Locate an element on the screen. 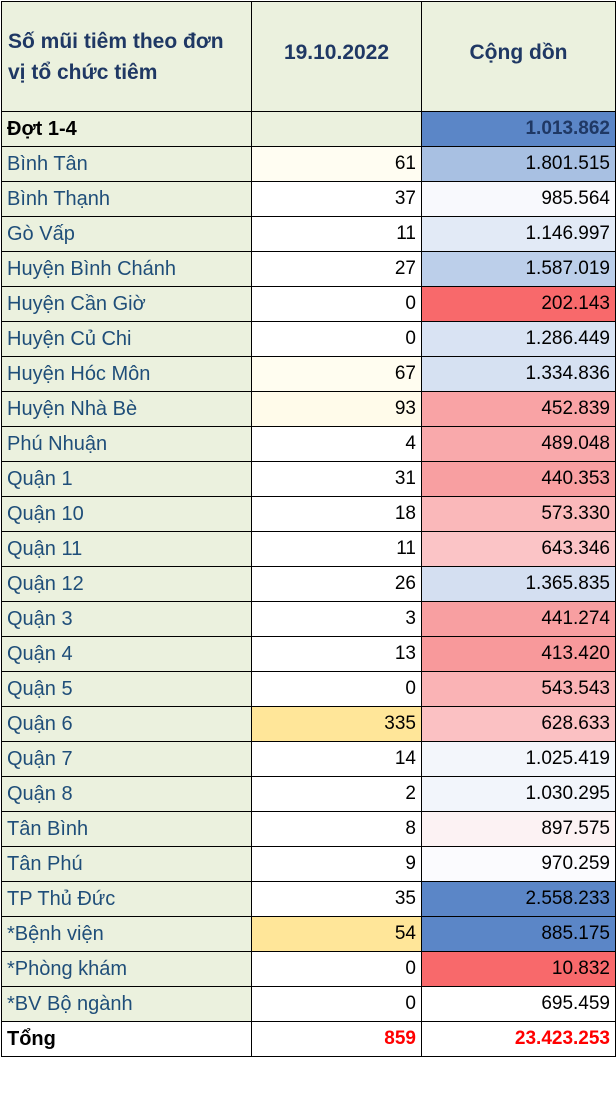 This screenshot has width=616, height=1101. cumulative-doses: 1.013.862 is located at coordinates (518, 129).